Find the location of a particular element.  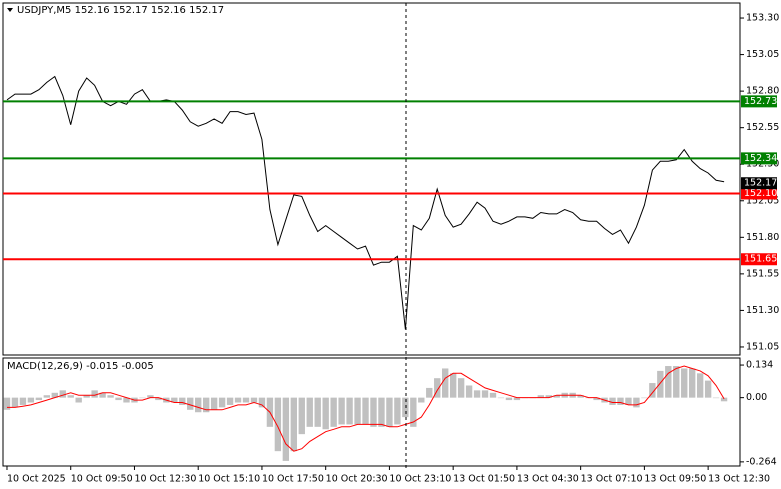

x-tick-label: 13 Oct 01:50 is located at coordinates (484, 479).